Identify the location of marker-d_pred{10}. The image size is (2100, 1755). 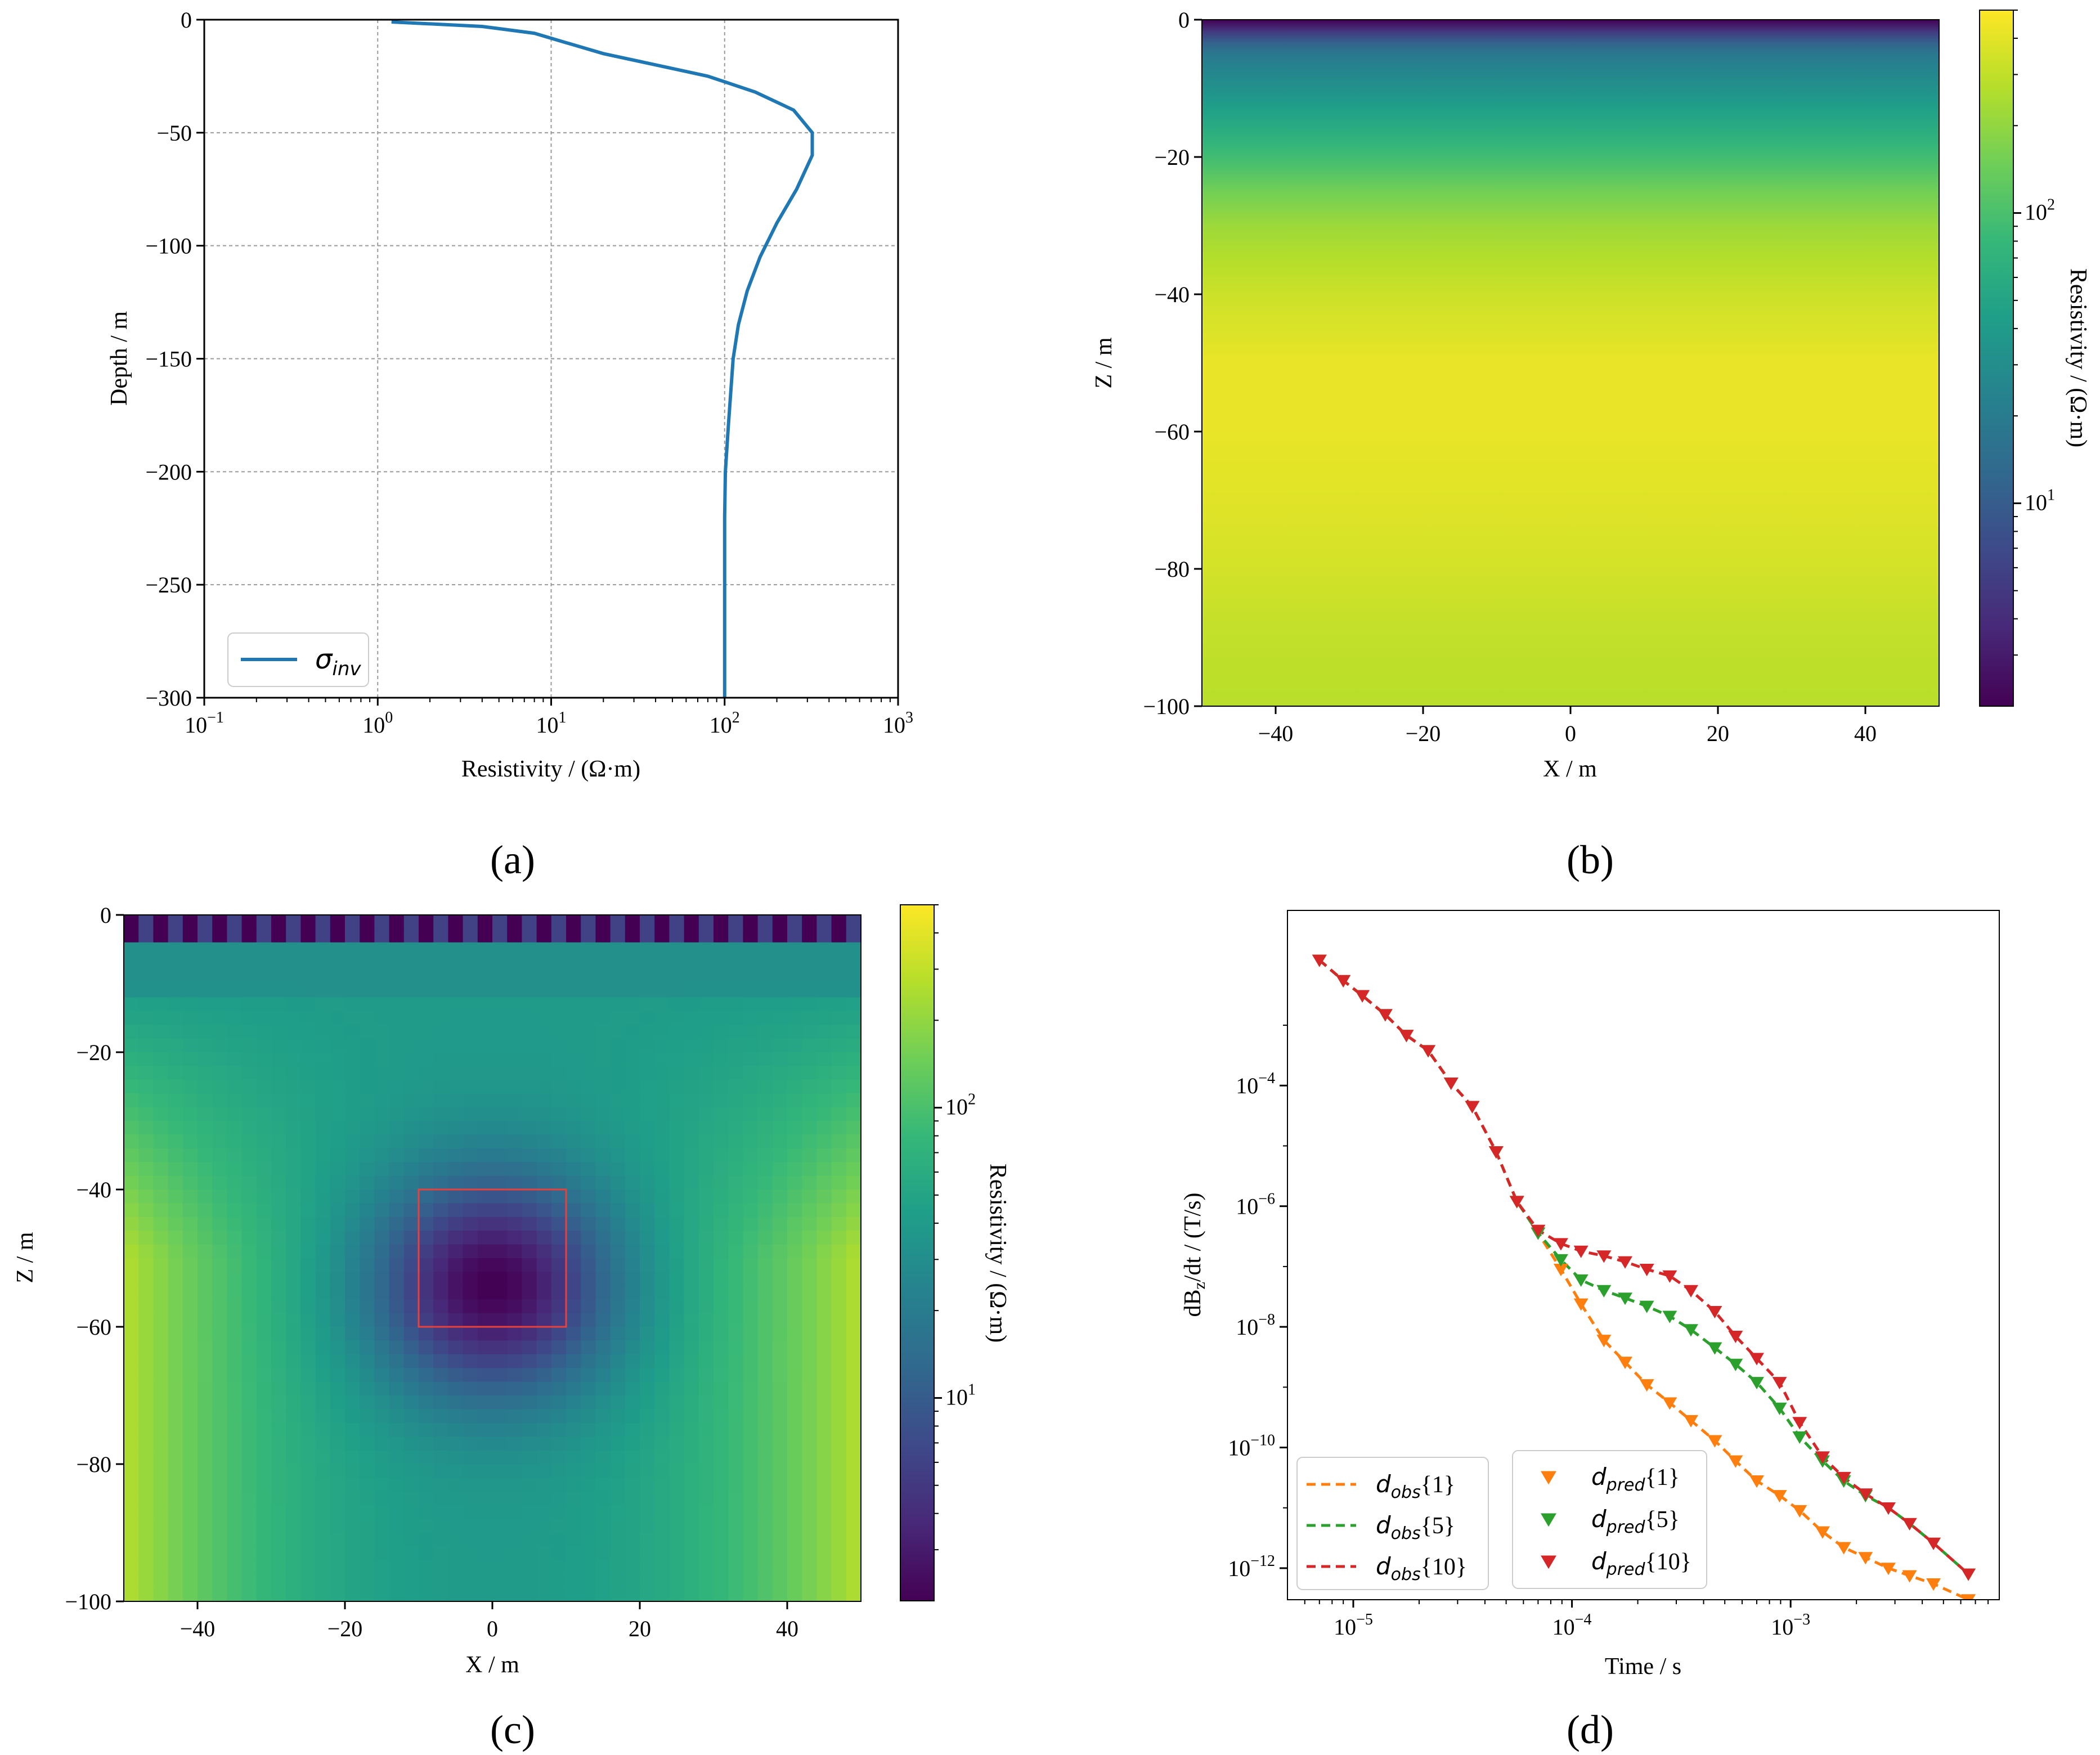
(1692, 1291).